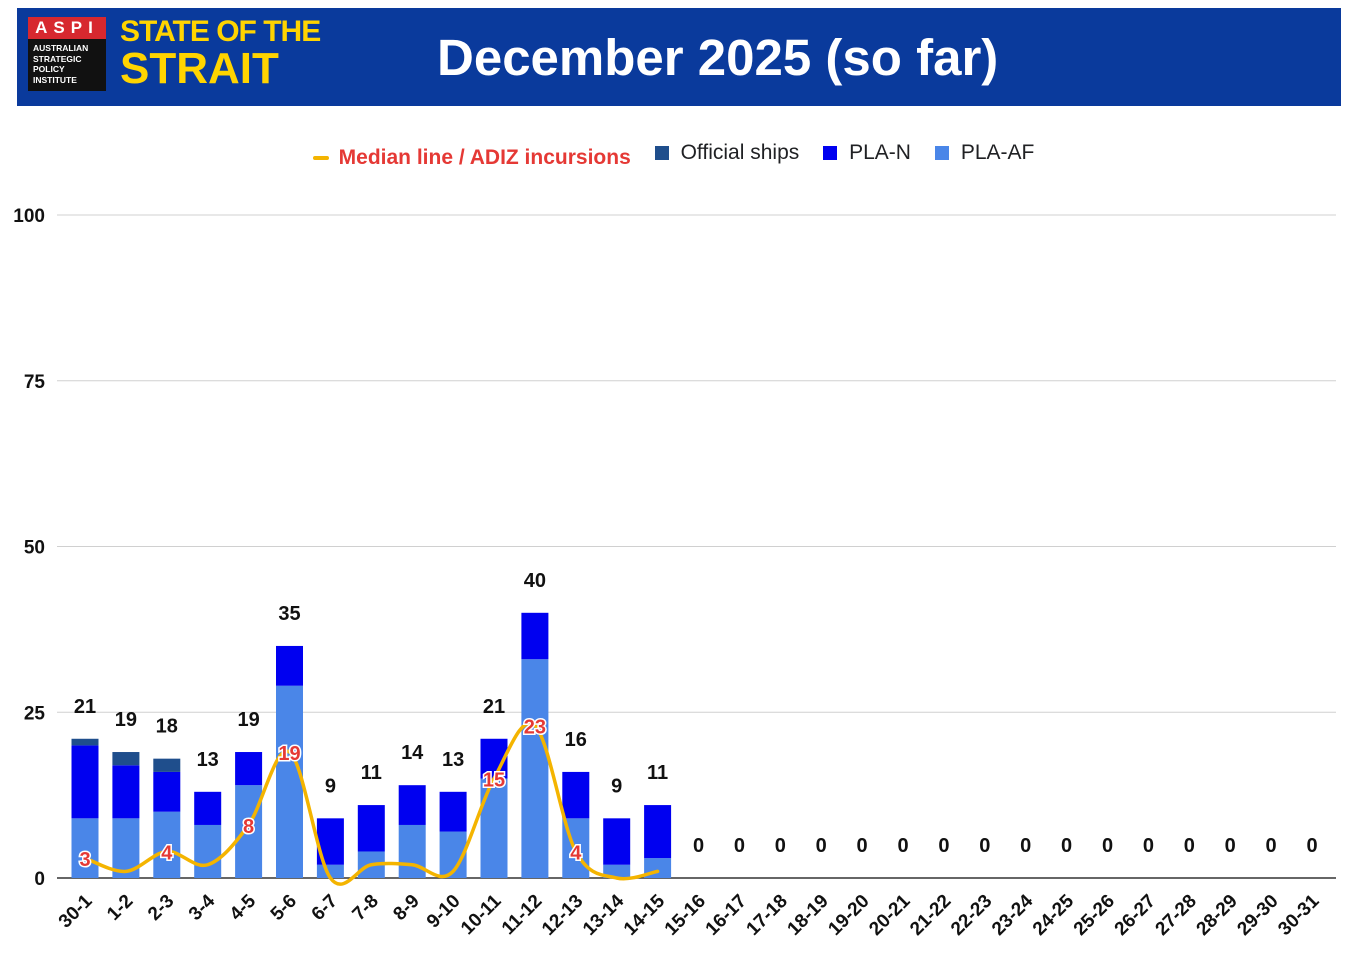 The width and height of the screenshot is (1347, 957). Describe the element at coordinates (1257, 915) in the screenshot. I see `x-tick-label-29-30: 29-30` at that location.